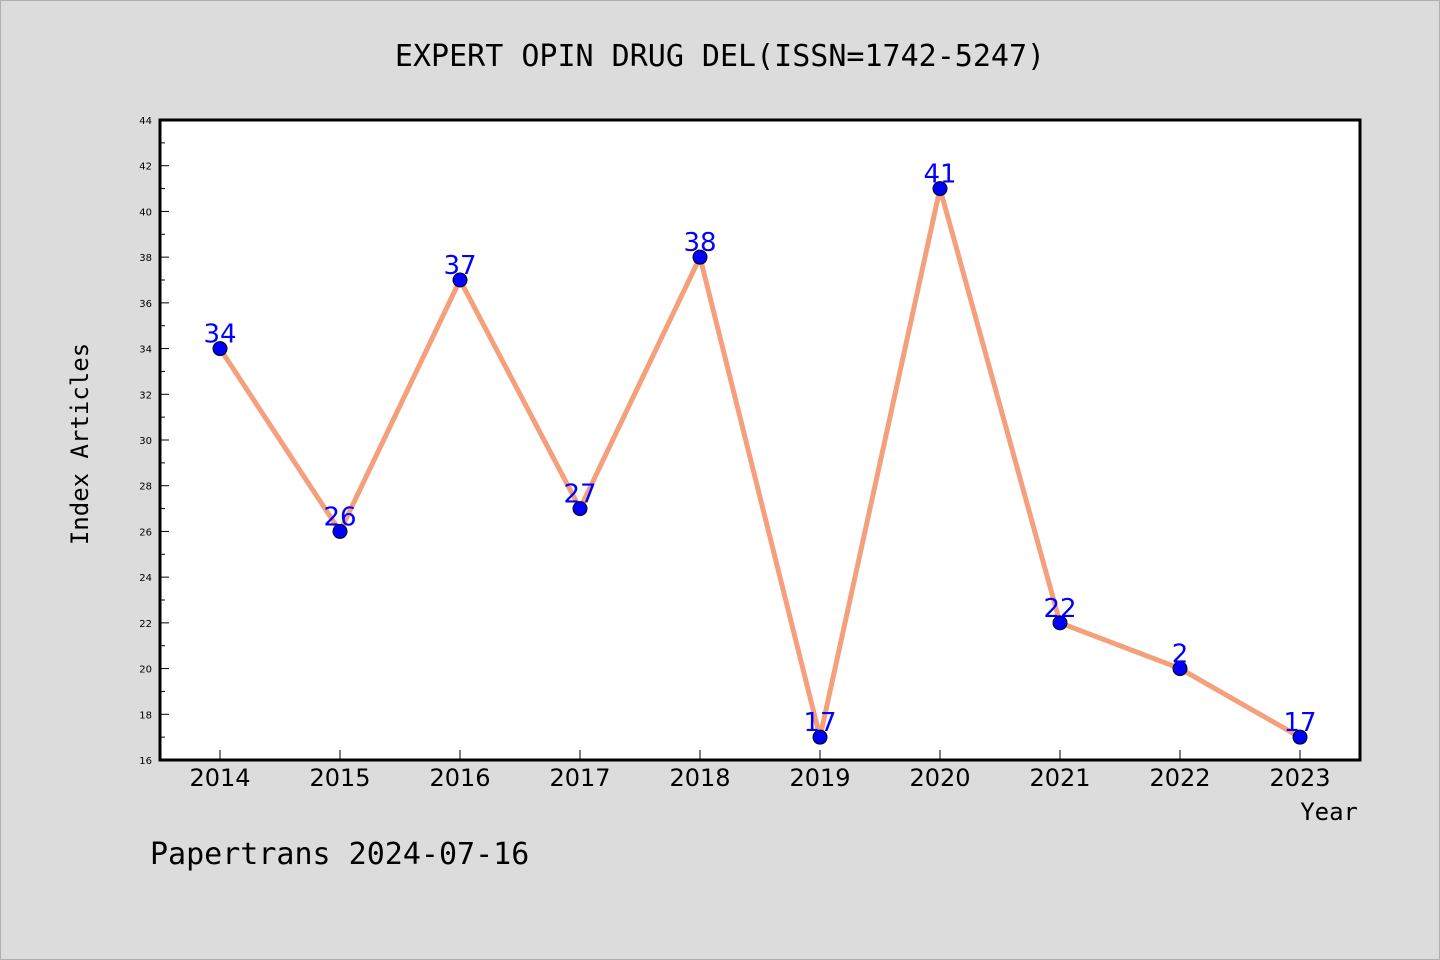 The image size is (1440, 960). Describe the element at coordinates (145, 167) in the screenshot. I see `y-tick-label: 42` at that location.